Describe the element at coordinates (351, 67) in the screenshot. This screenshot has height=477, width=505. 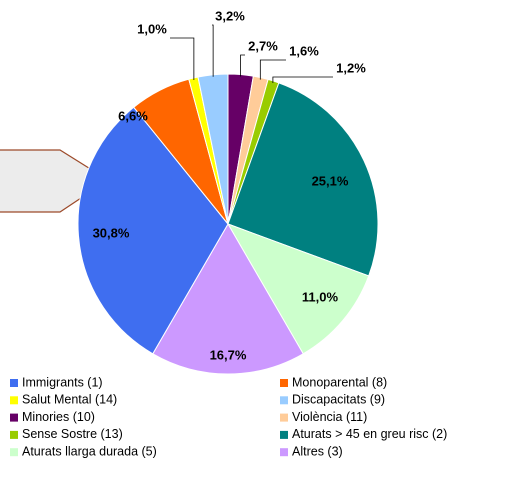
I see `data-label: 1,2%` at that location.